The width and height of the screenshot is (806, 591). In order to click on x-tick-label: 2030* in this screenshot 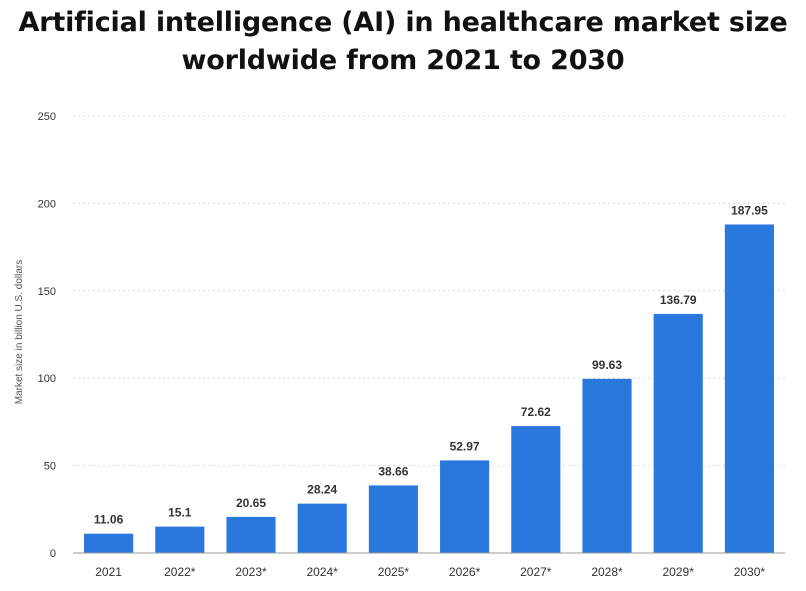, I will do `click(750, 572)`.